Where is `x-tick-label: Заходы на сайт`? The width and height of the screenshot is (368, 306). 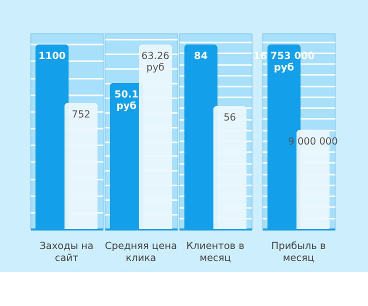
x-tick-label: Заходы на сайт is located at coordinates (67, 252).